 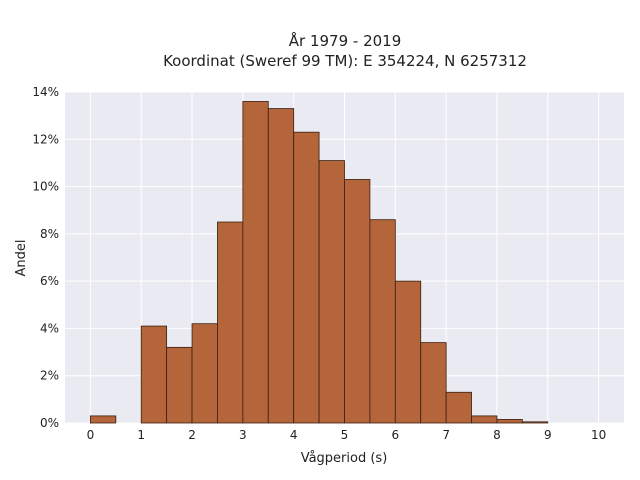 I want to click on x-tick-label: 8, so click(x=497, y=435).